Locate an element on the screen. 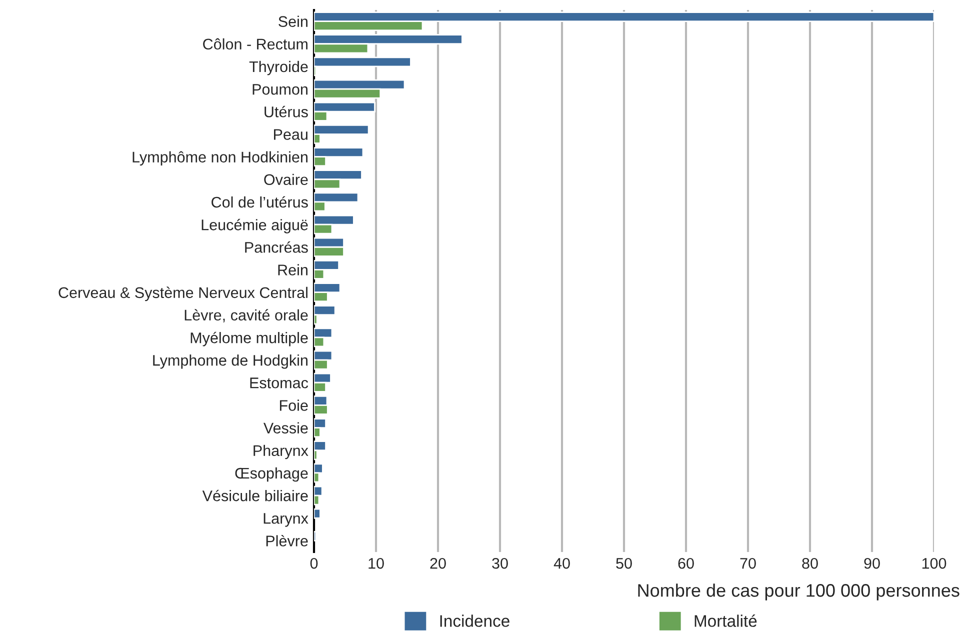 This screenshot has width=961, height=642. y-tick-label: Rein is located at coordinates (293, 270).